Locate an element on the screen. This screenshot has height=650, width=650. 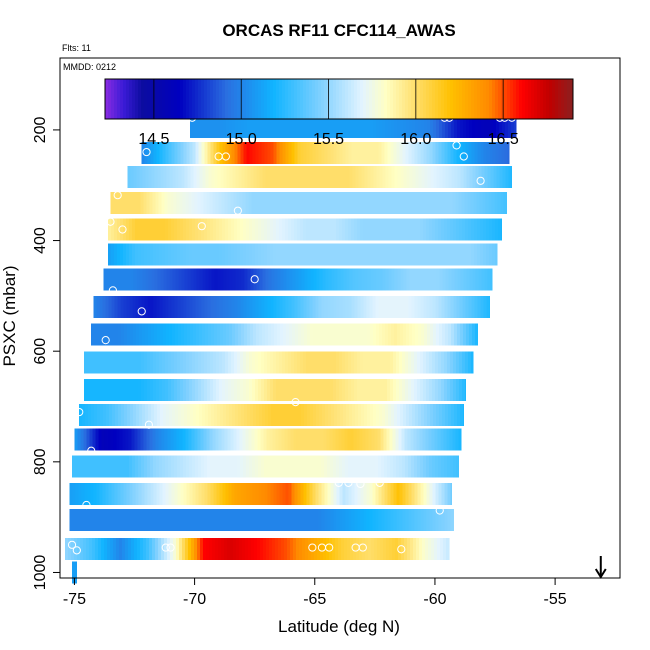
y-tick-label: 800 is located at coordinates (40, 461).